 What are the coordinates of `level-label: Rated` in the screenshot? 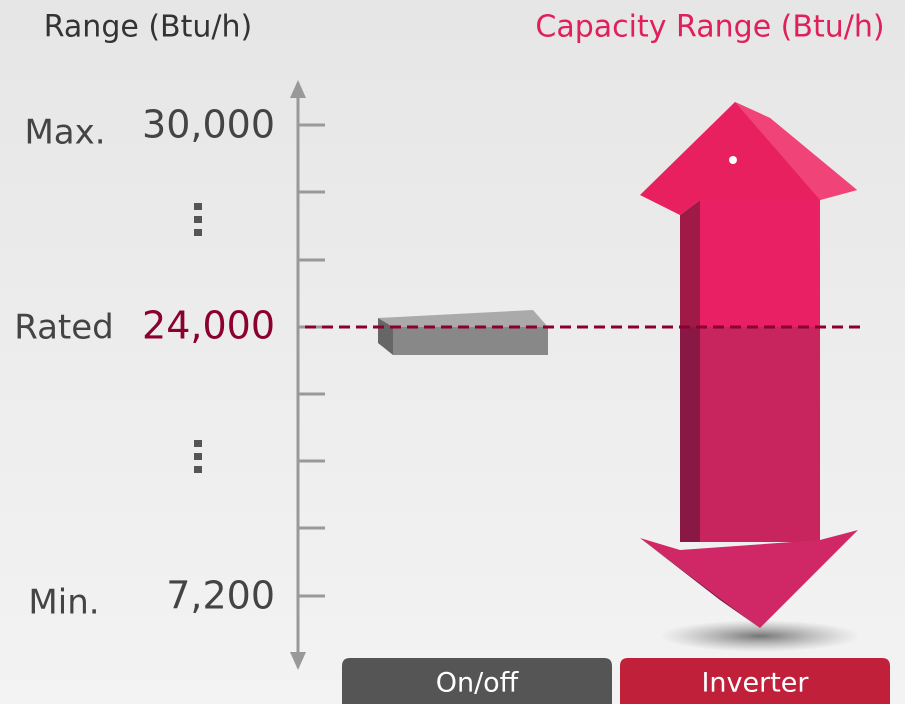 It's located at (64, 328).